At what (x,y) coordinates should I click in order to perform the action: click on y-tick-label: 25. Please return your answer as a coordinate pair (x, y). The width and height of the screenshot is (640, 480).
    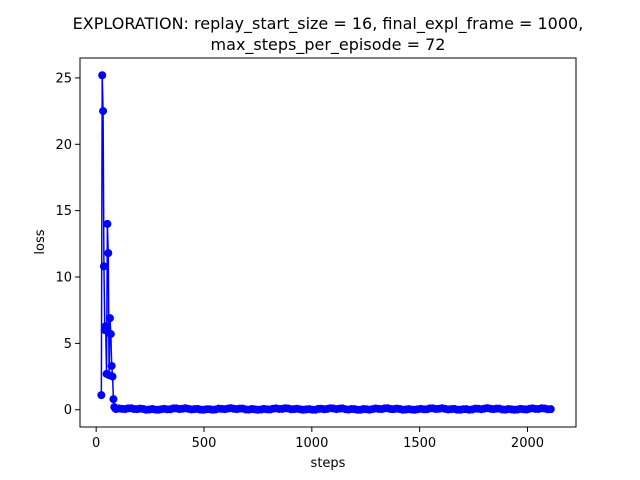
    Looking at the image, I should click on (63, 78).